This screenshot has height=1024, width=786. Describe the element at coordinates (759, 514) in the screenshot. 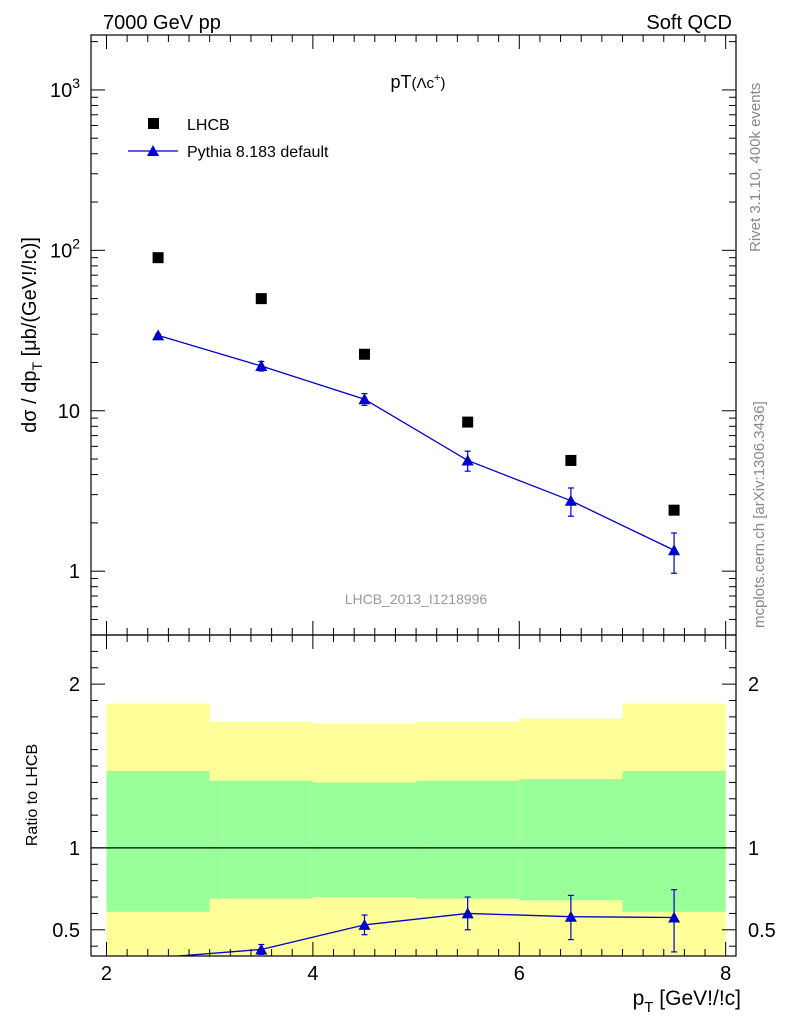

I see `source-label: mcplots.cern.ch [arXiv:1306.3436]` at that location.